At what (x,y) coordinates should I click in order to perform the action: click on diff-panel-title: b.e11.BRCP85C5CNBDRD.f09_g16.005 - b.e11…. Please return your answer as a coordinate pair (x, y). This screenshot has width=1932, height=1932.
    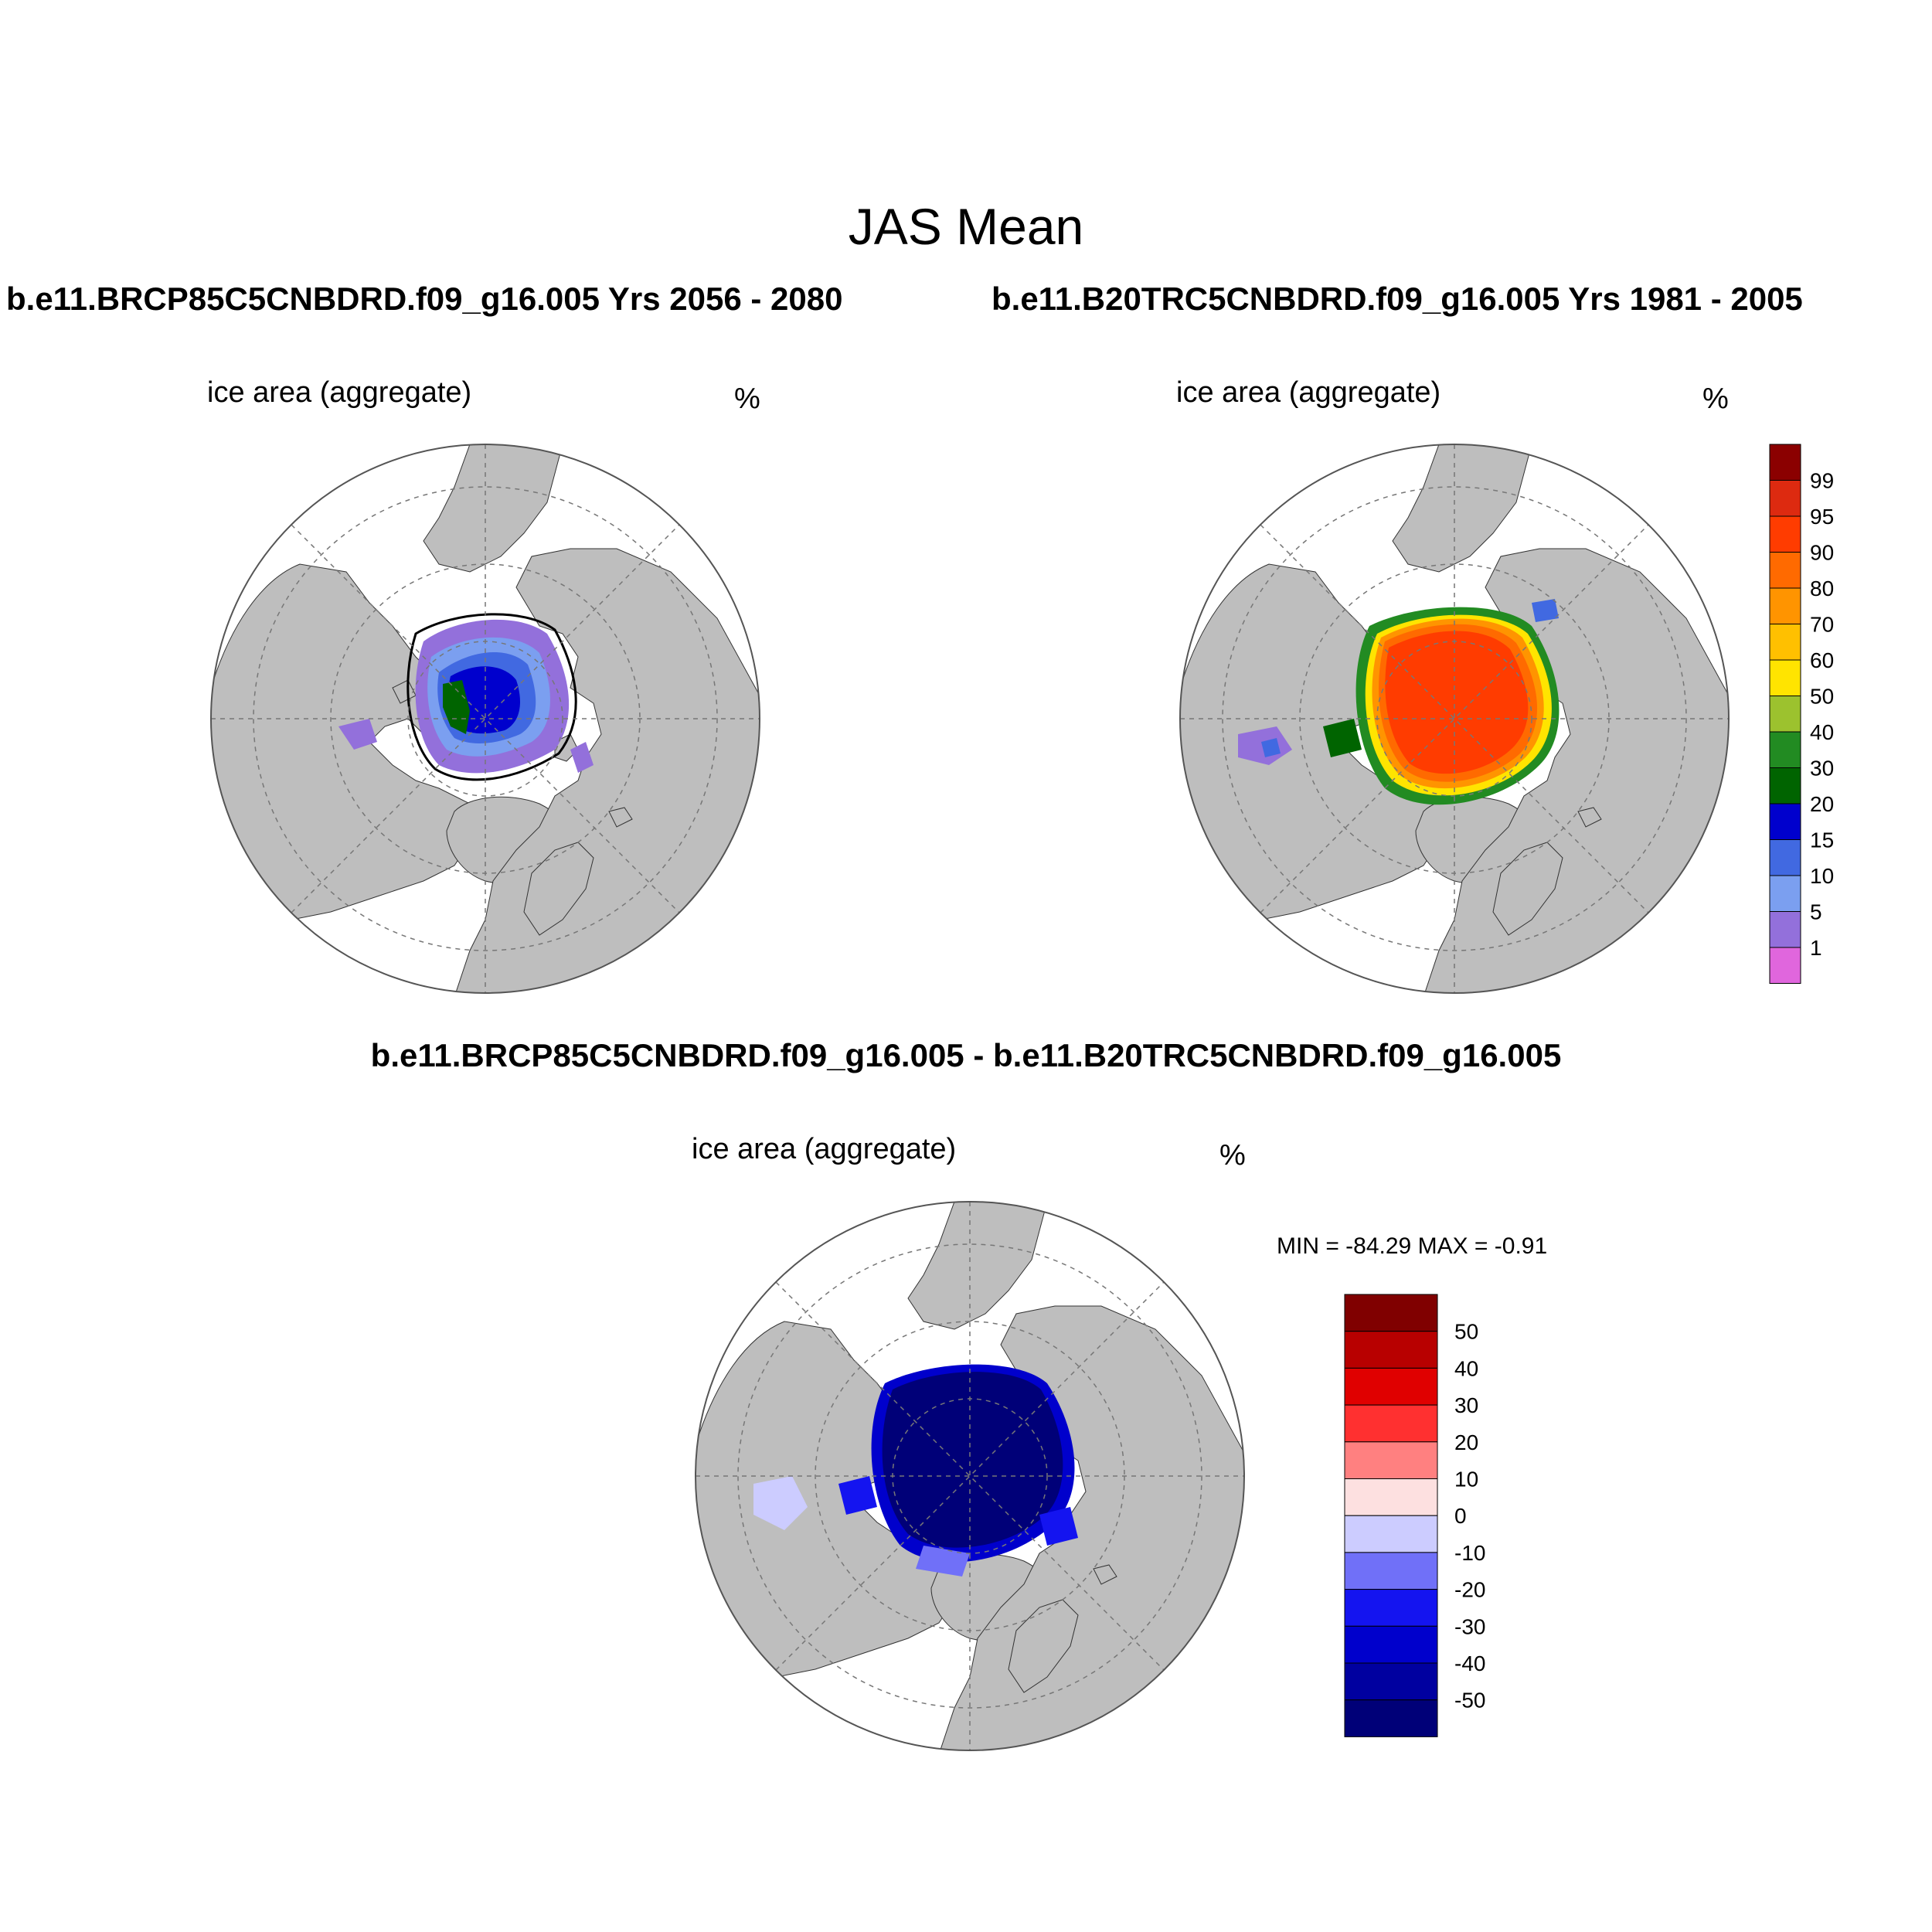
    Looking at the image, I should click on (966, 1055).